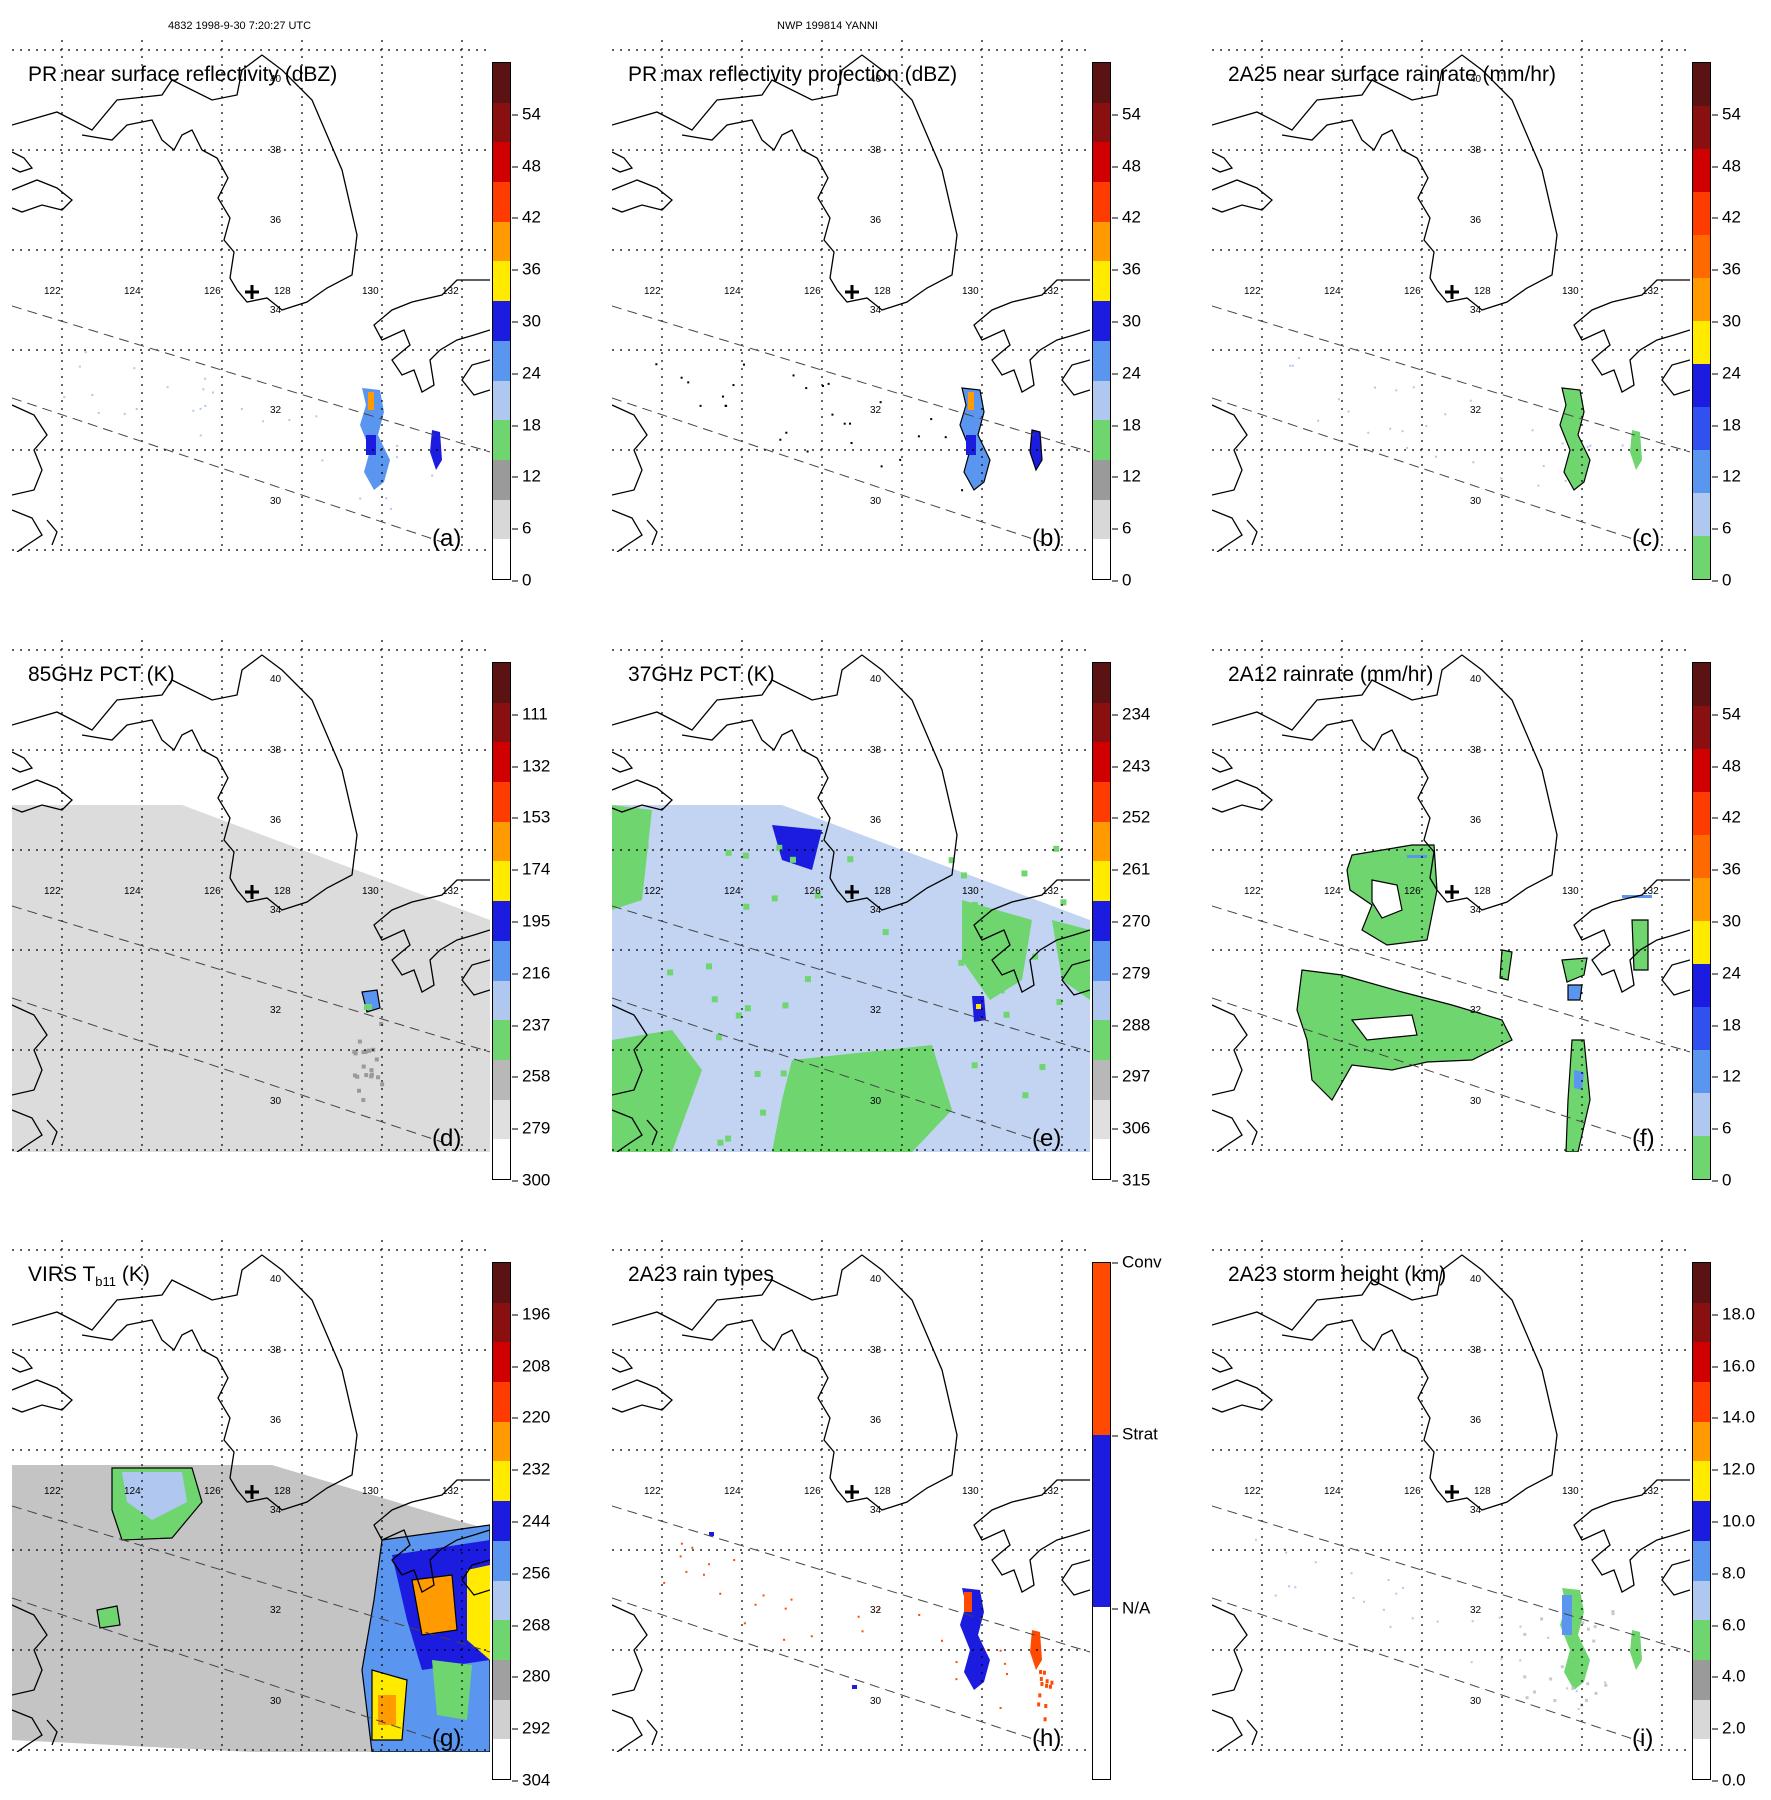  What do you see at coordinates (531, 1313) in the screenshot?
I see `colorbar-tick-label: 196` at bounding box center [531, 1313].